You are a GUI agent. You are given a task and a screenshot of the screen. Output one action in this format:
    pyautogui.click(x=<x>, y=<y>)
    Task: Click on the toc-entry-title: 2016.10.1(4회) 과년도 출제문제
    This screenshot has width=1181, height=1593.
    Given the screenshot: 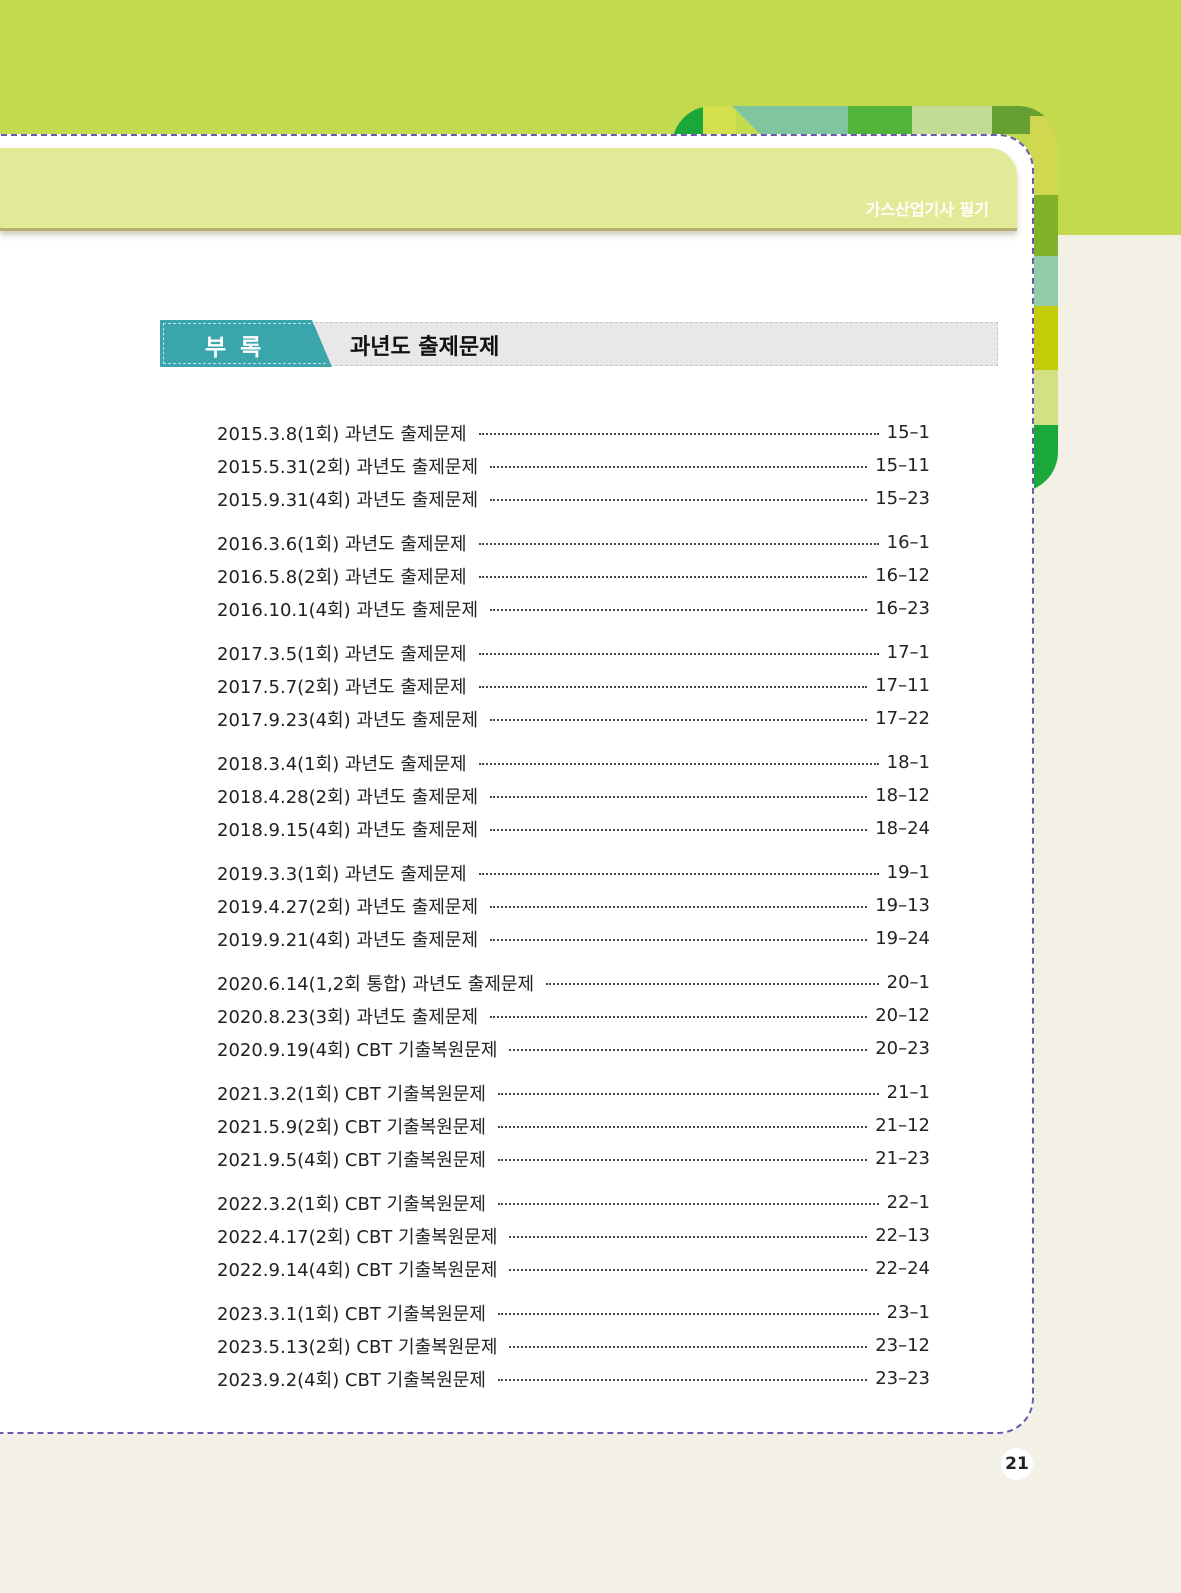 What is the action you would take?
    pyautogui.click(x=348, y=610)
    